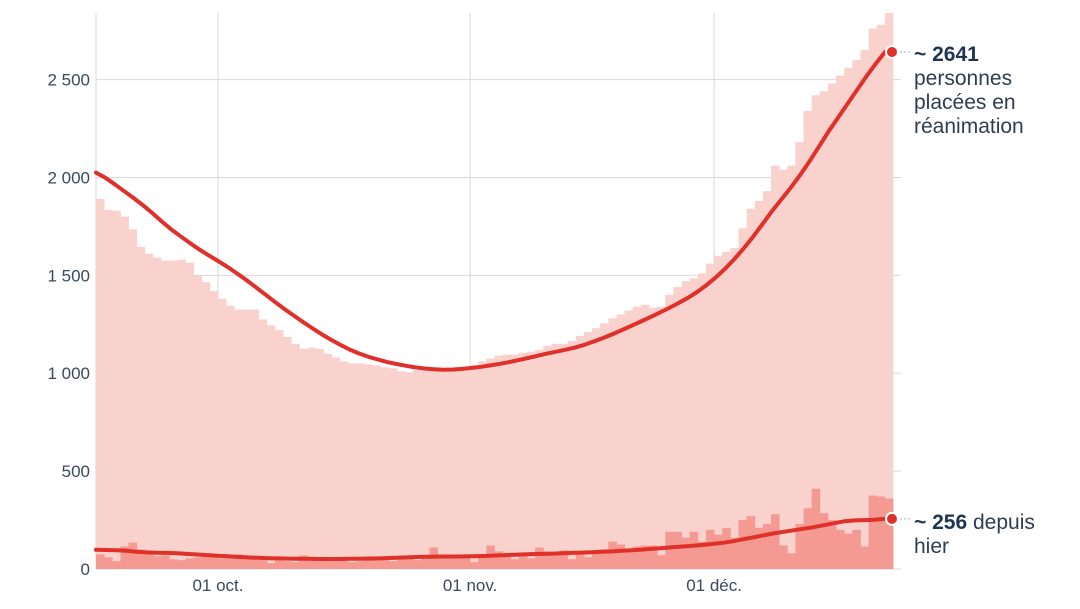 Image resolution: width=1080 pixels, height=609 pixels. I want to click on y-tick-label: 1 500, so click(68, 275).